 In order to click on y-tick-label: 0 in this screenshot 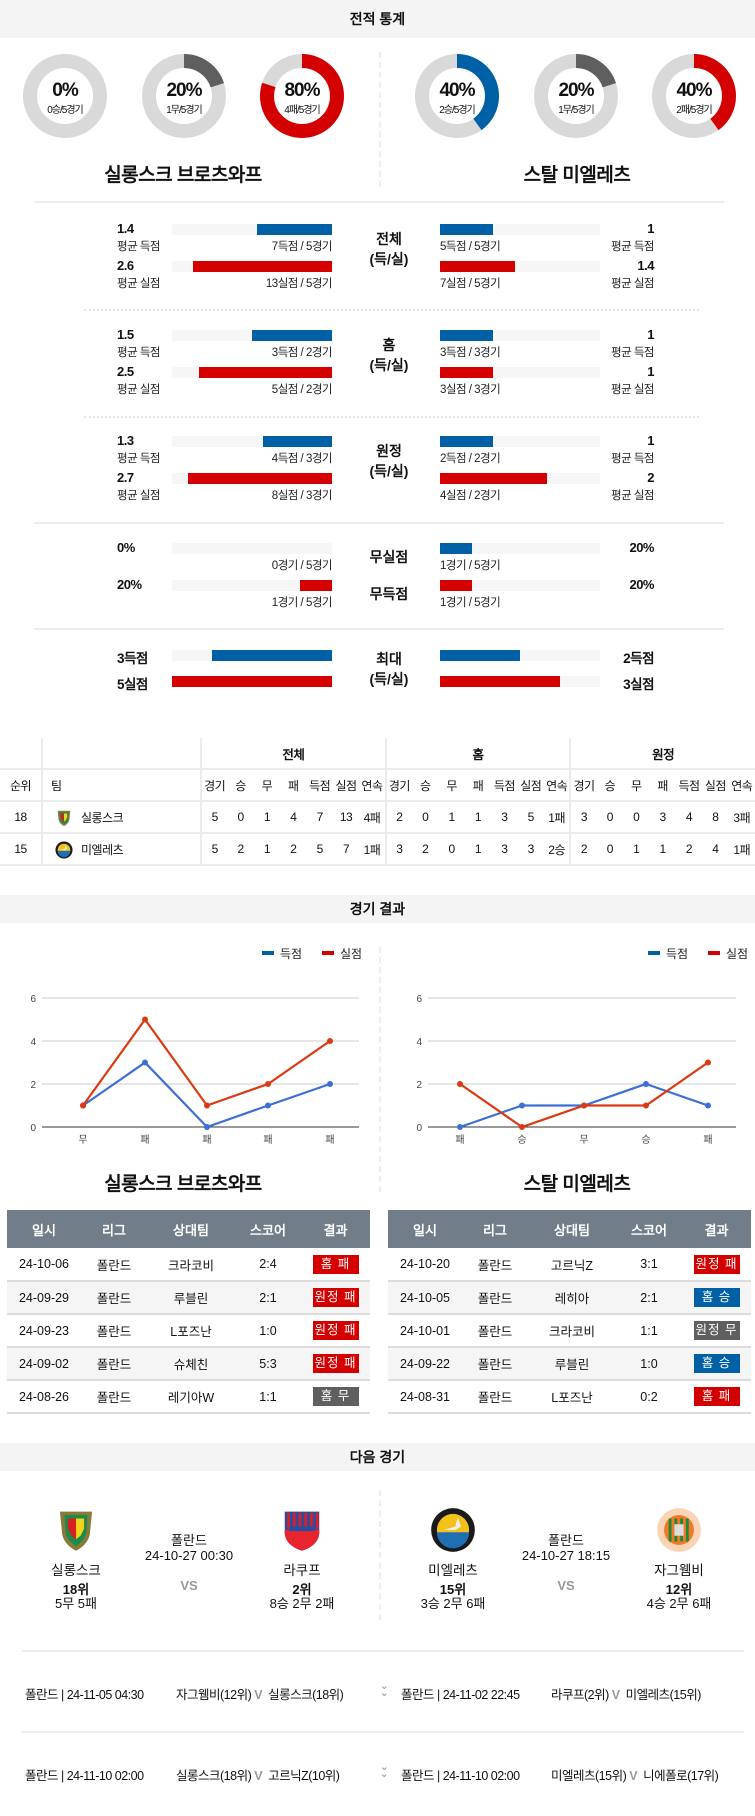, I will do `click(419, 1128)`.